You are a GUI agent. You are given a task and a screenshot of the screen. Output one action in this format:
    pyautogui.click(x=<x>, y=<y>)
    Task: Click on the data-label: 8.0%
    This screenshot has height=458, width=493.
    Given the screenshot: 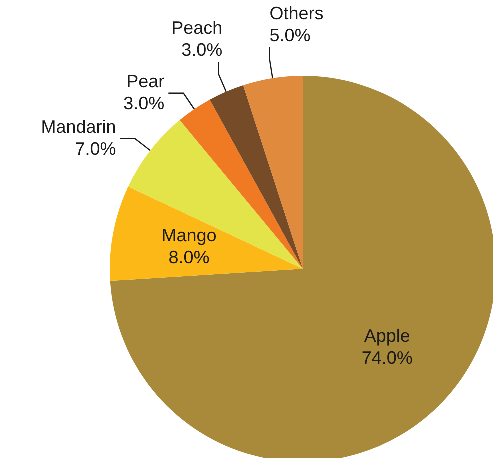 What is the action you would take?
    pyautogui.click(x=189, y=257)
    